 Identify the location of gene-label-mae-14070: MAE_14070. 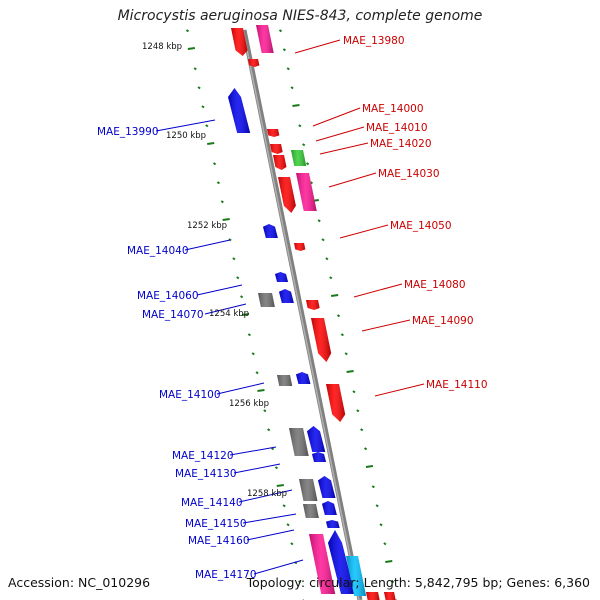
(173, 315).